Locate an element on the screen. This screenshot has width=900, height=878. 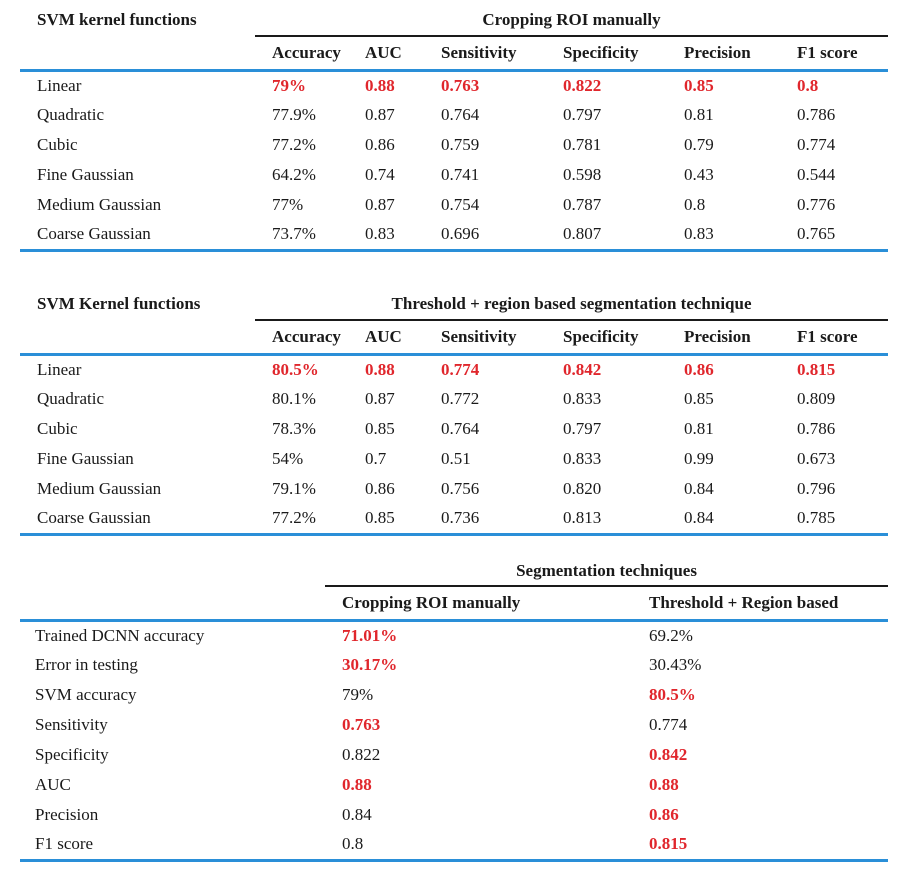
table-cell: 0.43 is located at coordinates (699, 174).